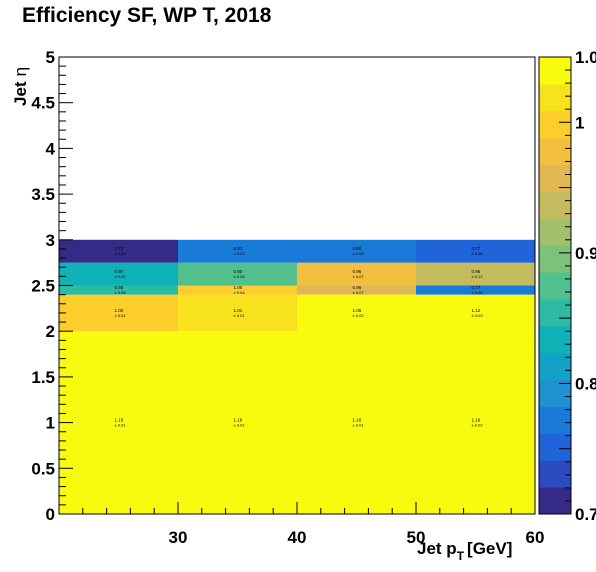 Image resolution: width=596 pixels, height=572 pixels. I want to click on cell-value-label: 1.01, so click(238, 310).